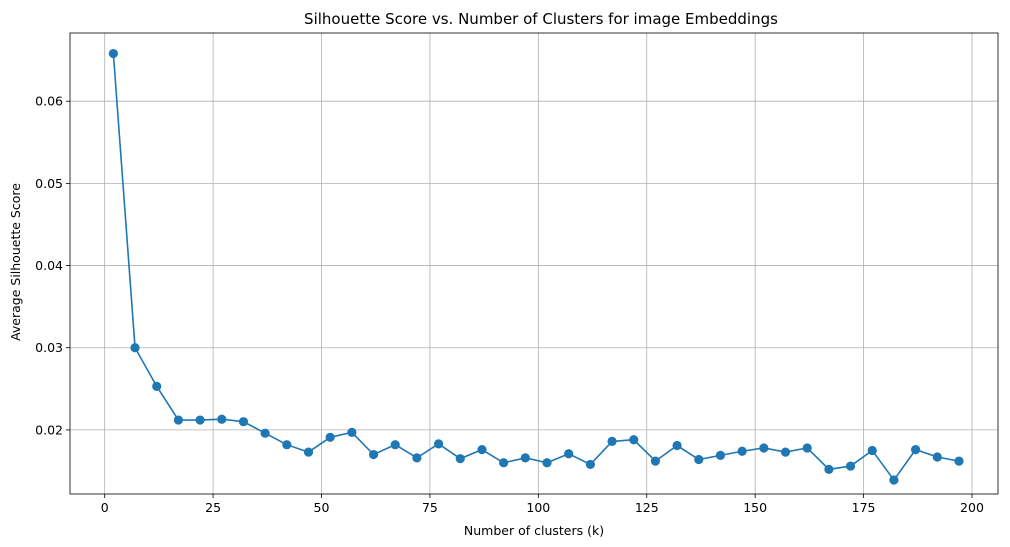 Image resolution: width=1010 pixels, height=547 pixels. I want to click on y-tick-label: 0.04, so click(49, 265).